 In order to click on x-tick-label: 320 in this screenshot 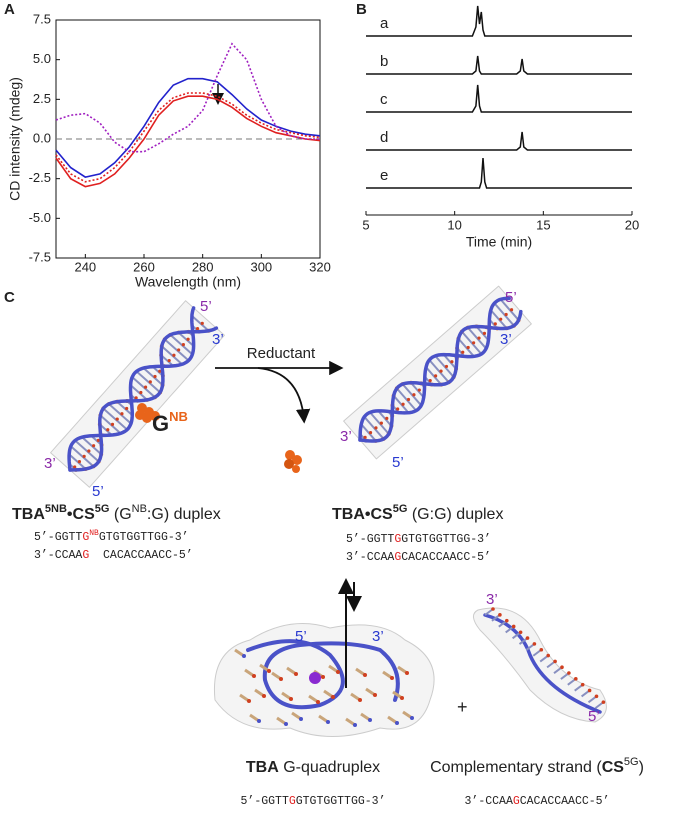, I will do `click(320, 266)`.